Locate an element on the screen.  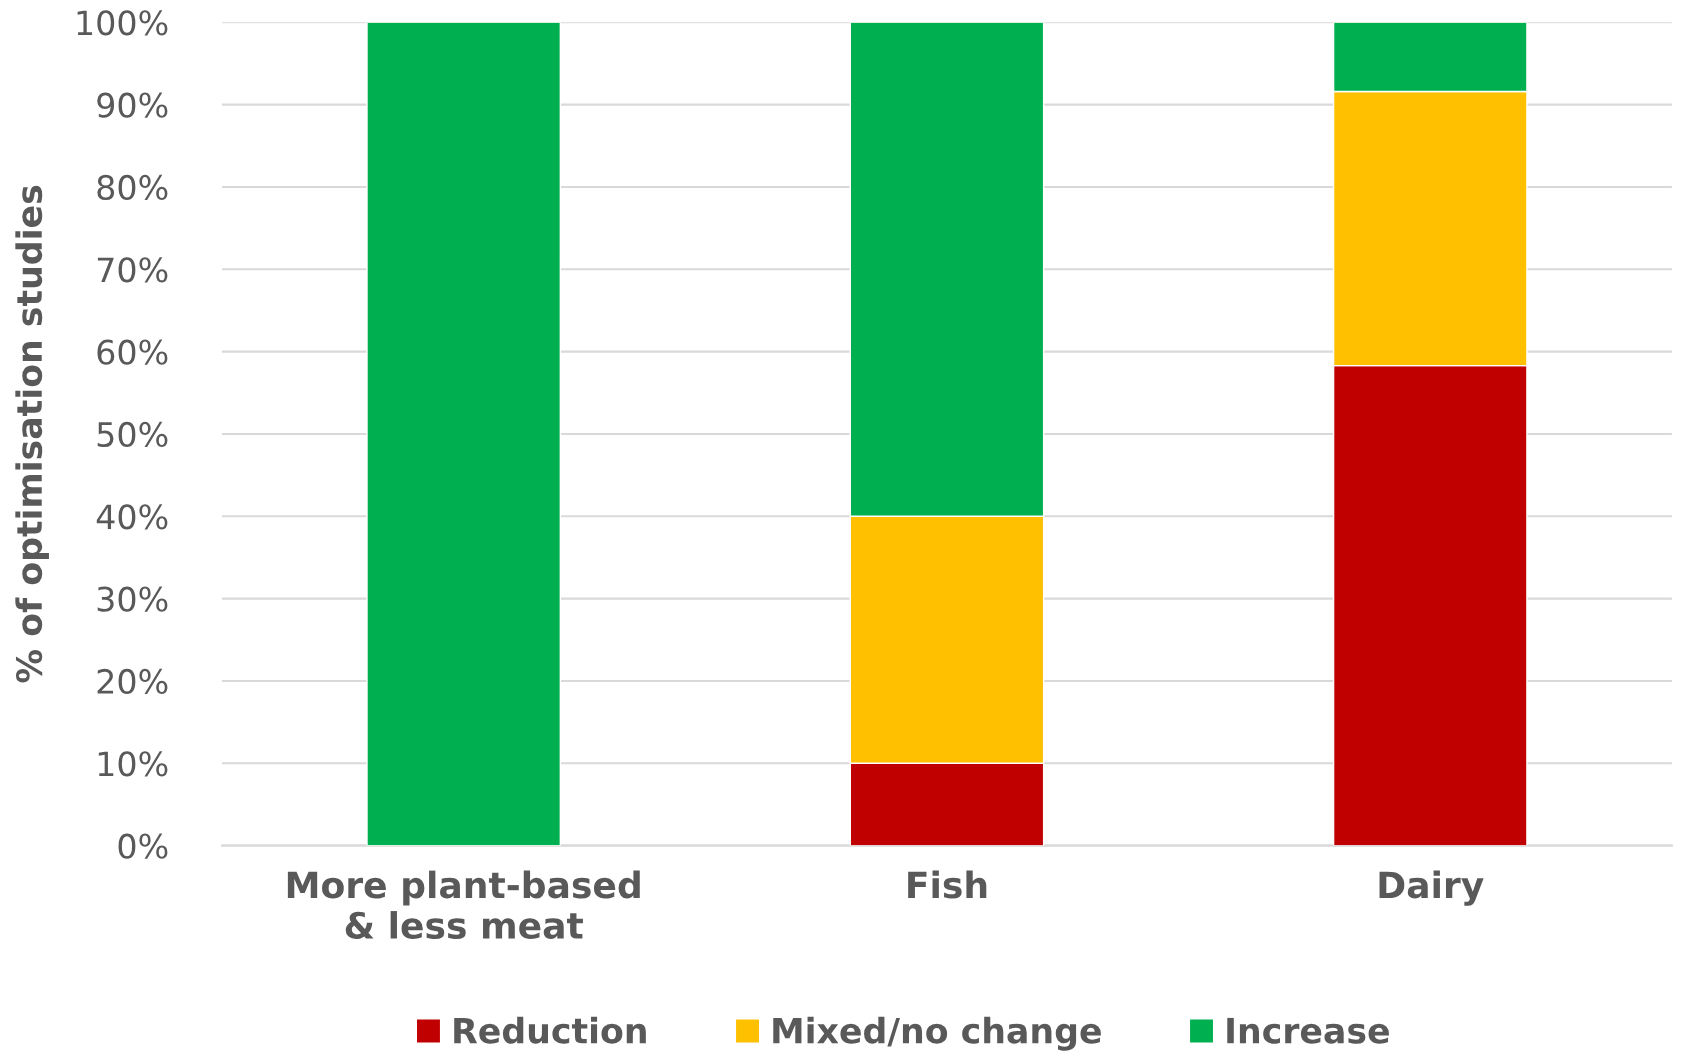
y-axis-title: % of optimisation studies is located at coordinates (32, 434).